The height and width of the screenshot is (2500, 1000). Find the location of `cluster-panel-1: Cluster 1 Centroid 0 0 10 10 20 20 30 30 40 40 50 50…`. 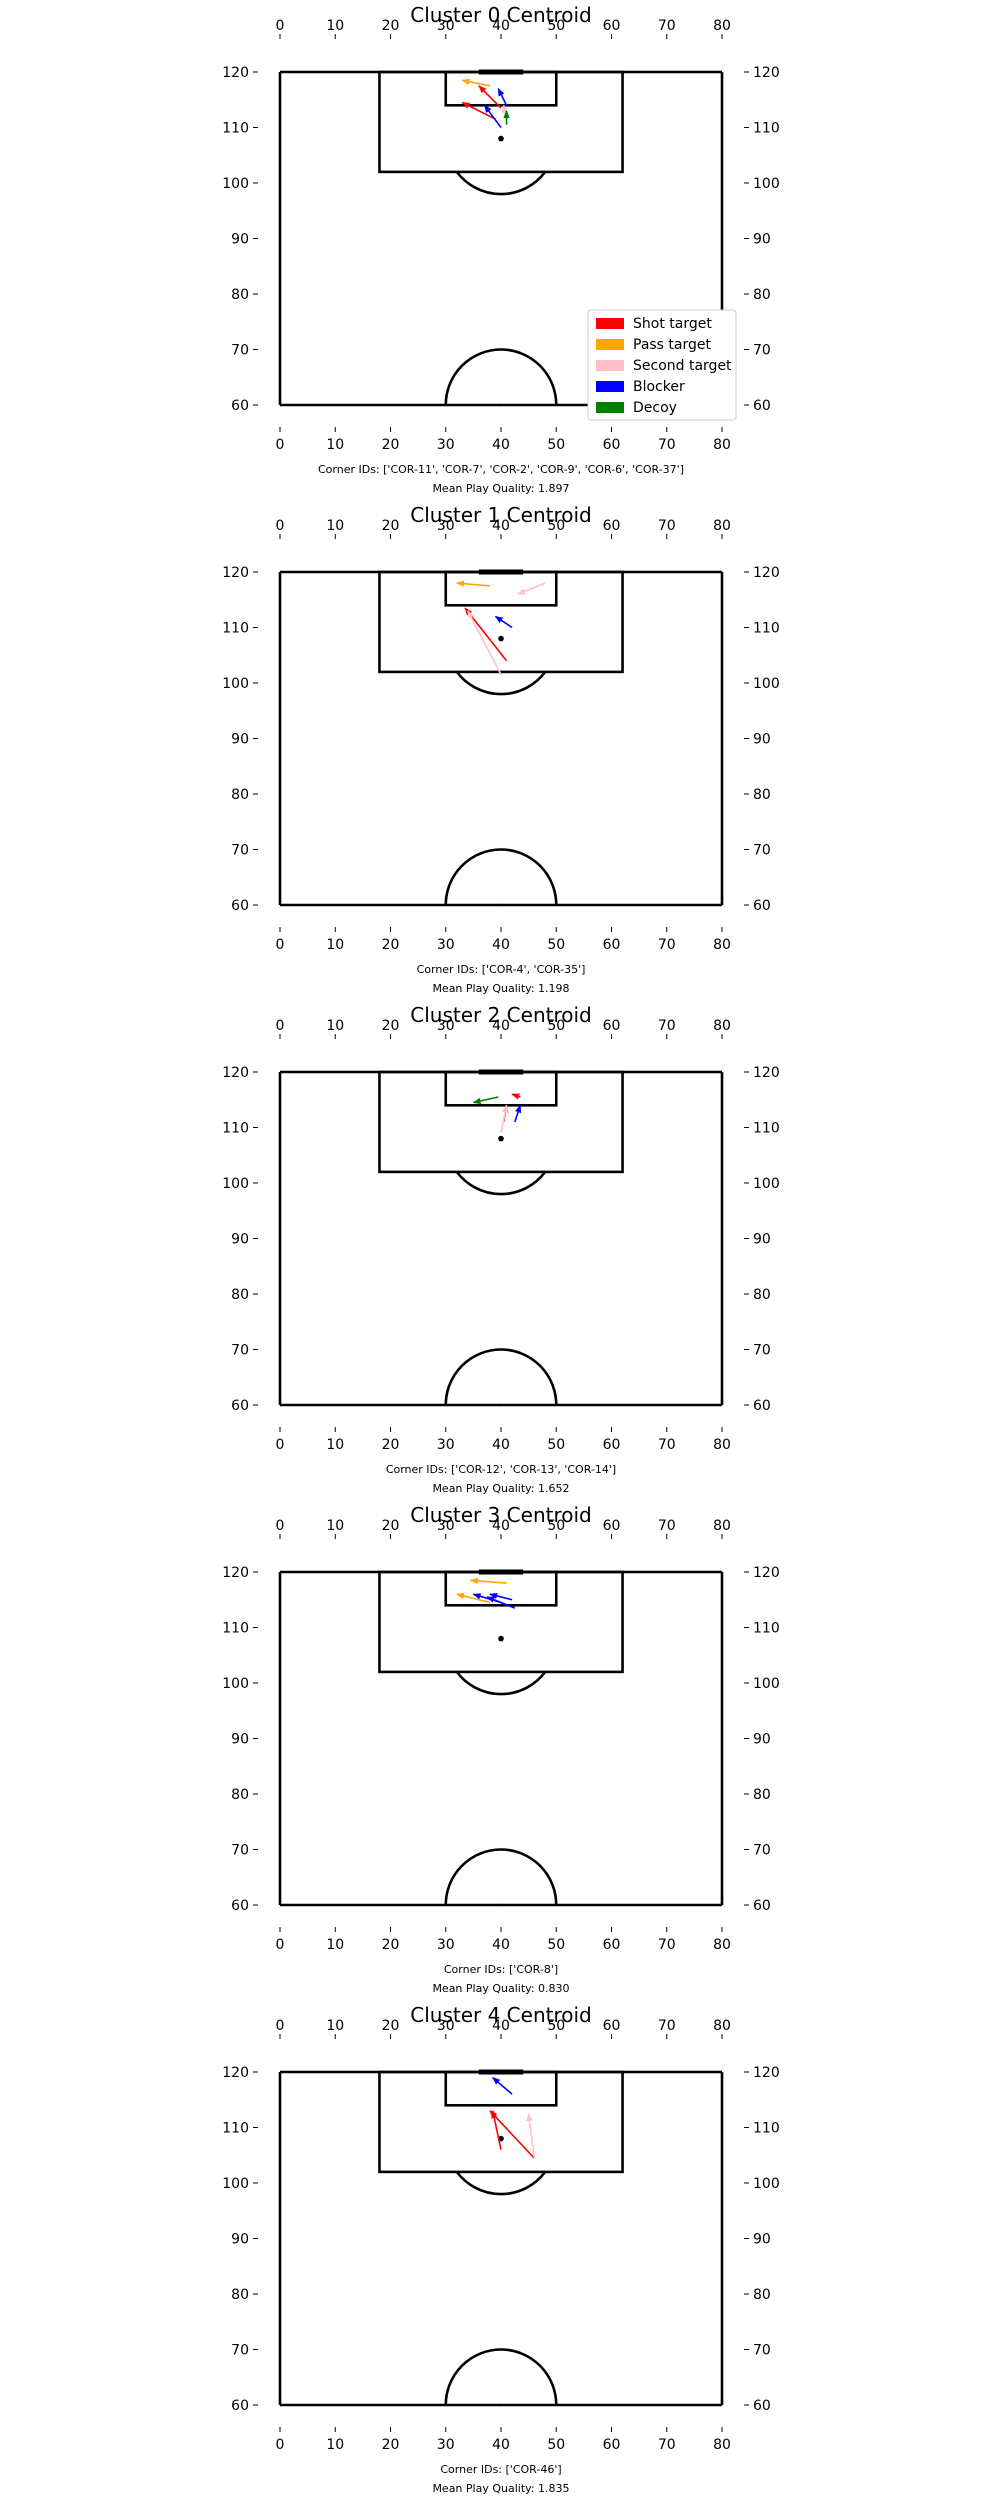

cluster-panel-1: Cluster 1 Centroid 0 0 10 10 20 20 30 30 40 40 50 50… is located at coordinates (500, 749).